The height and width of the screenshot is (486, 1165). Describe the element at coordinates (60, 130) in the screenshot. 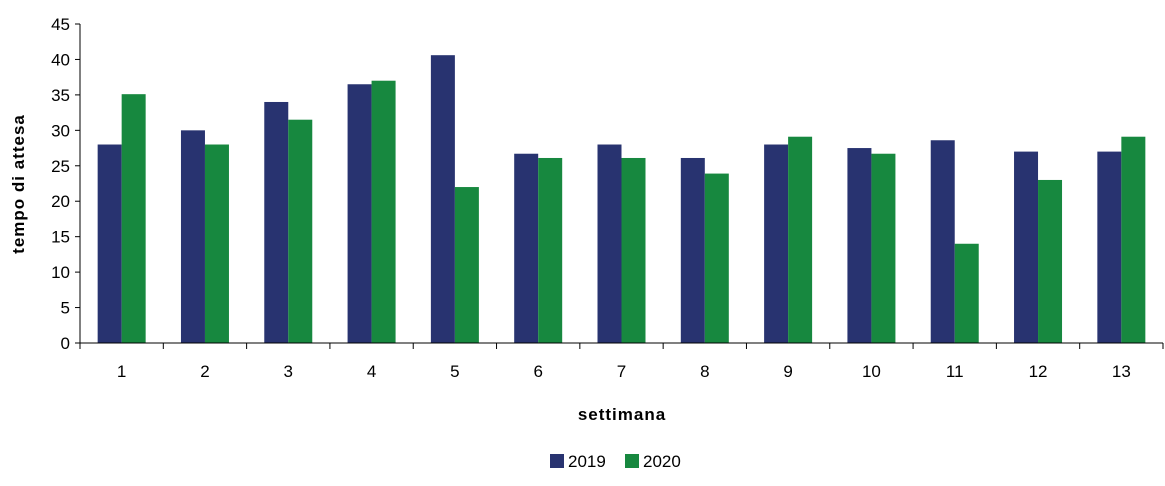

I see `y-tick-label: 30` at that location.